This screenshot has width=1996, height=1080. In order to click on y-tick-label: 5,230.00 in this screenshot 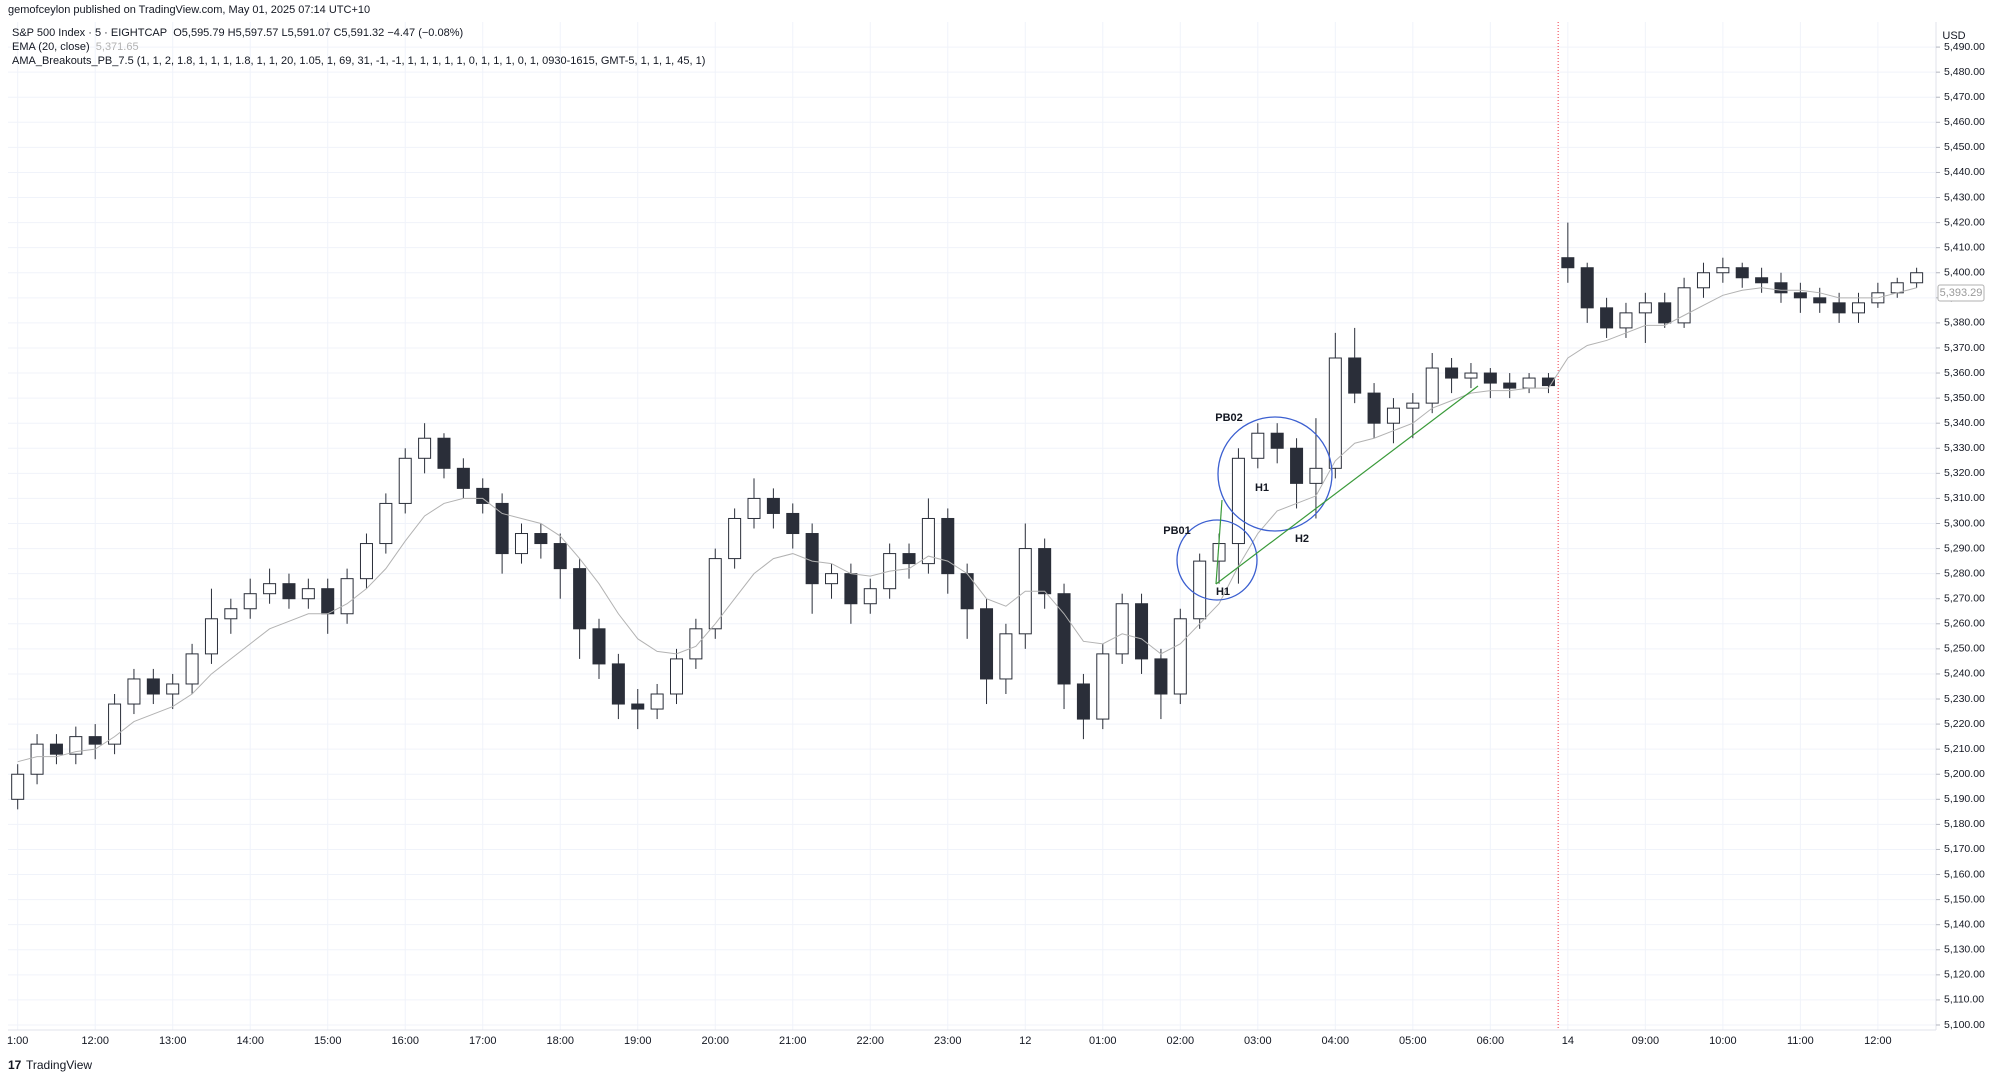, I will do `click(1964, 699)`.